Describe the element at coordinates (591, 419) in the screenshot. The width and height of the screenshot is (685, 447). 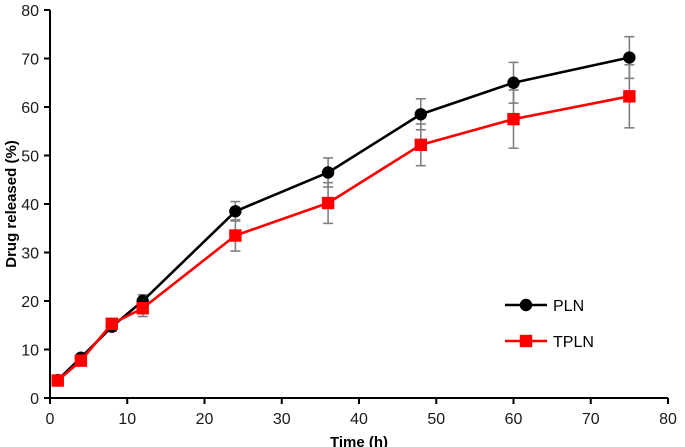
I see `x-tick-label: 70` at that location.